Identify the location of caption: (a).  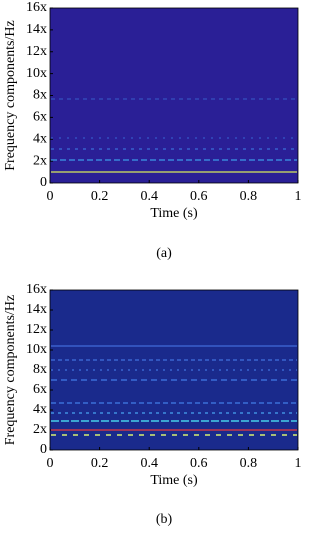
(164, 253).